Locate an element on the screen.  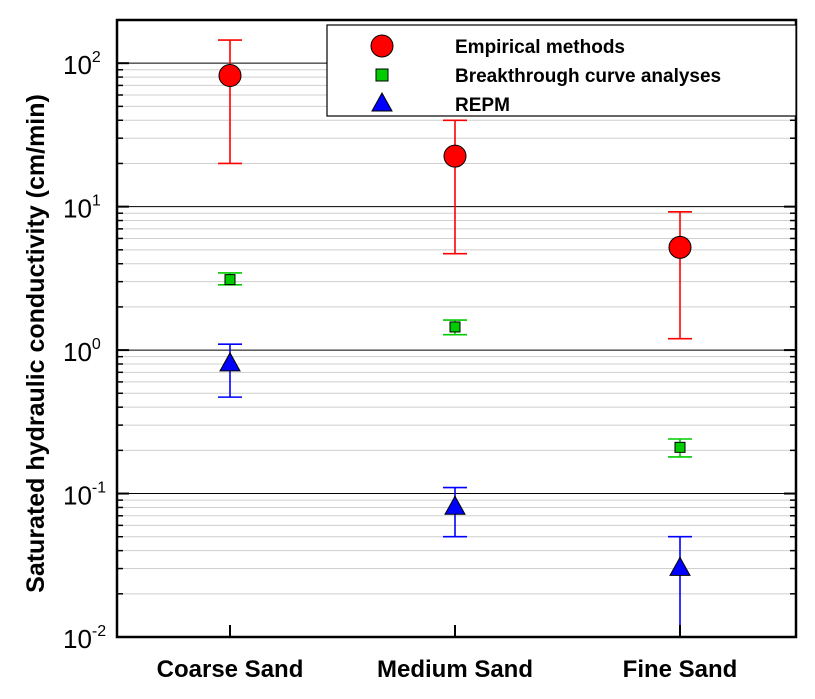
legend-marker-triangle is located at coordinates (382, 101).